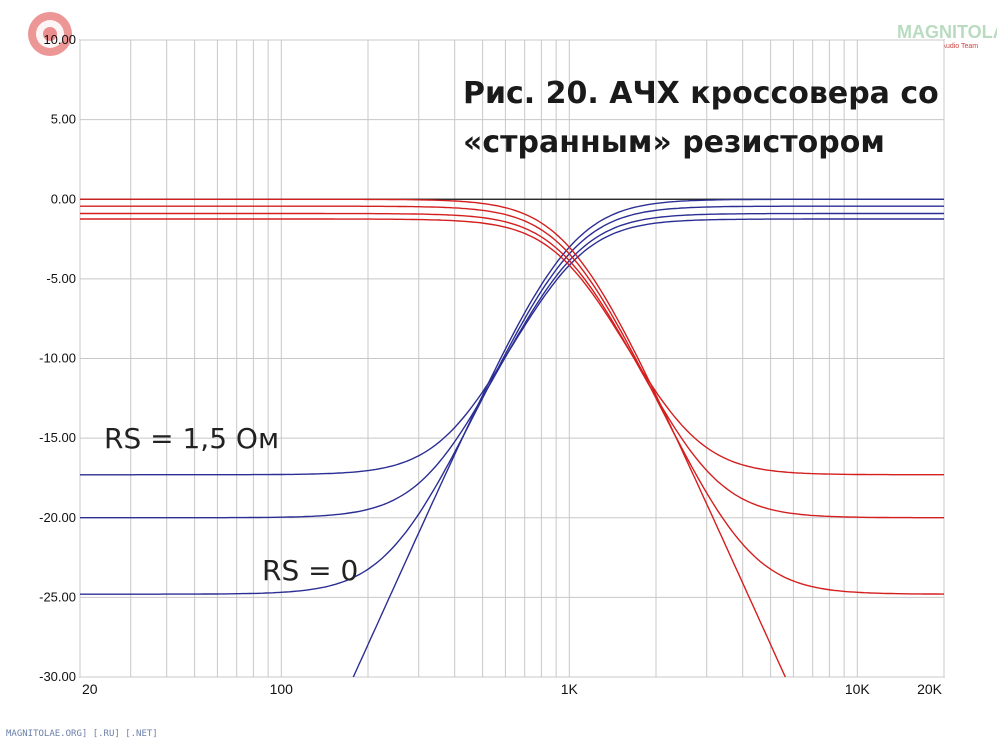 The width and height of the screenshot is (997, 741). I want to click on y-tick-label: -15.00, so click(57, 437).